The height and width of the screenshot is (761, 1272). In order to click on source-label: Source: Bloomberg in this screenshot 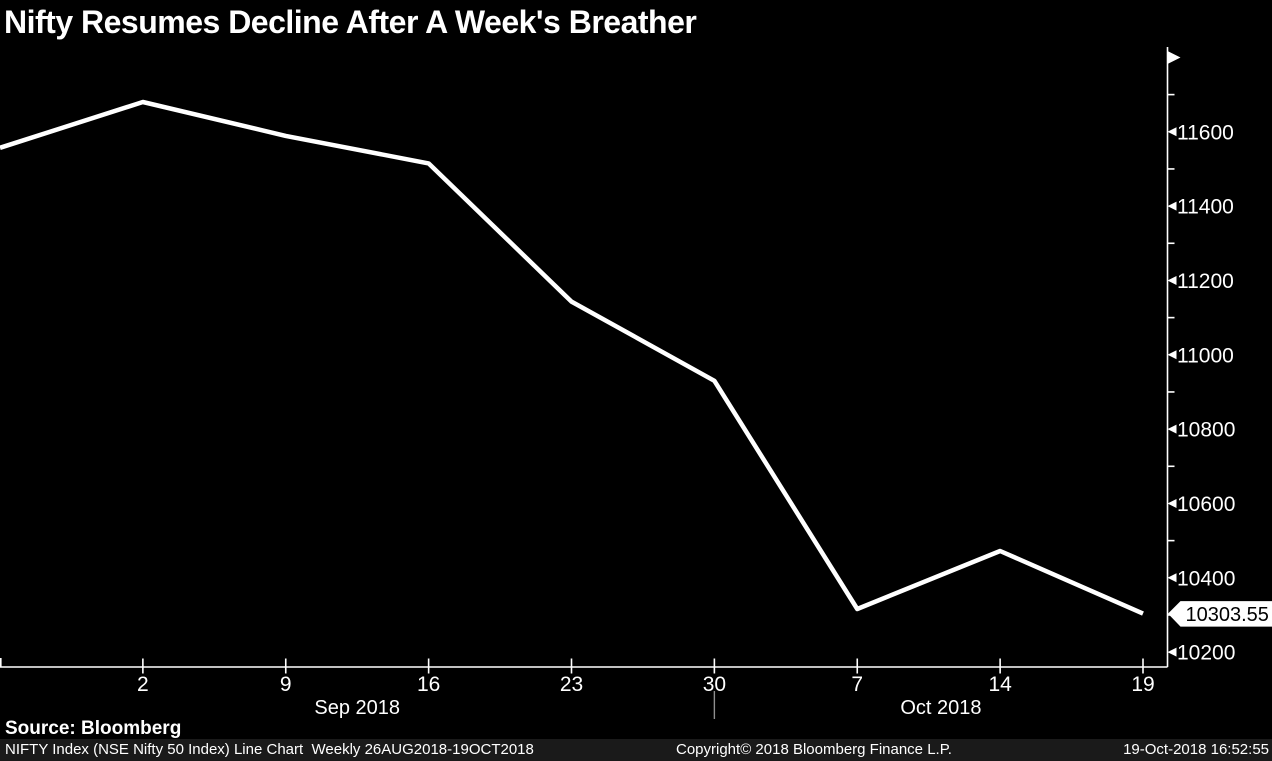, I will do `click(93, 728)`.